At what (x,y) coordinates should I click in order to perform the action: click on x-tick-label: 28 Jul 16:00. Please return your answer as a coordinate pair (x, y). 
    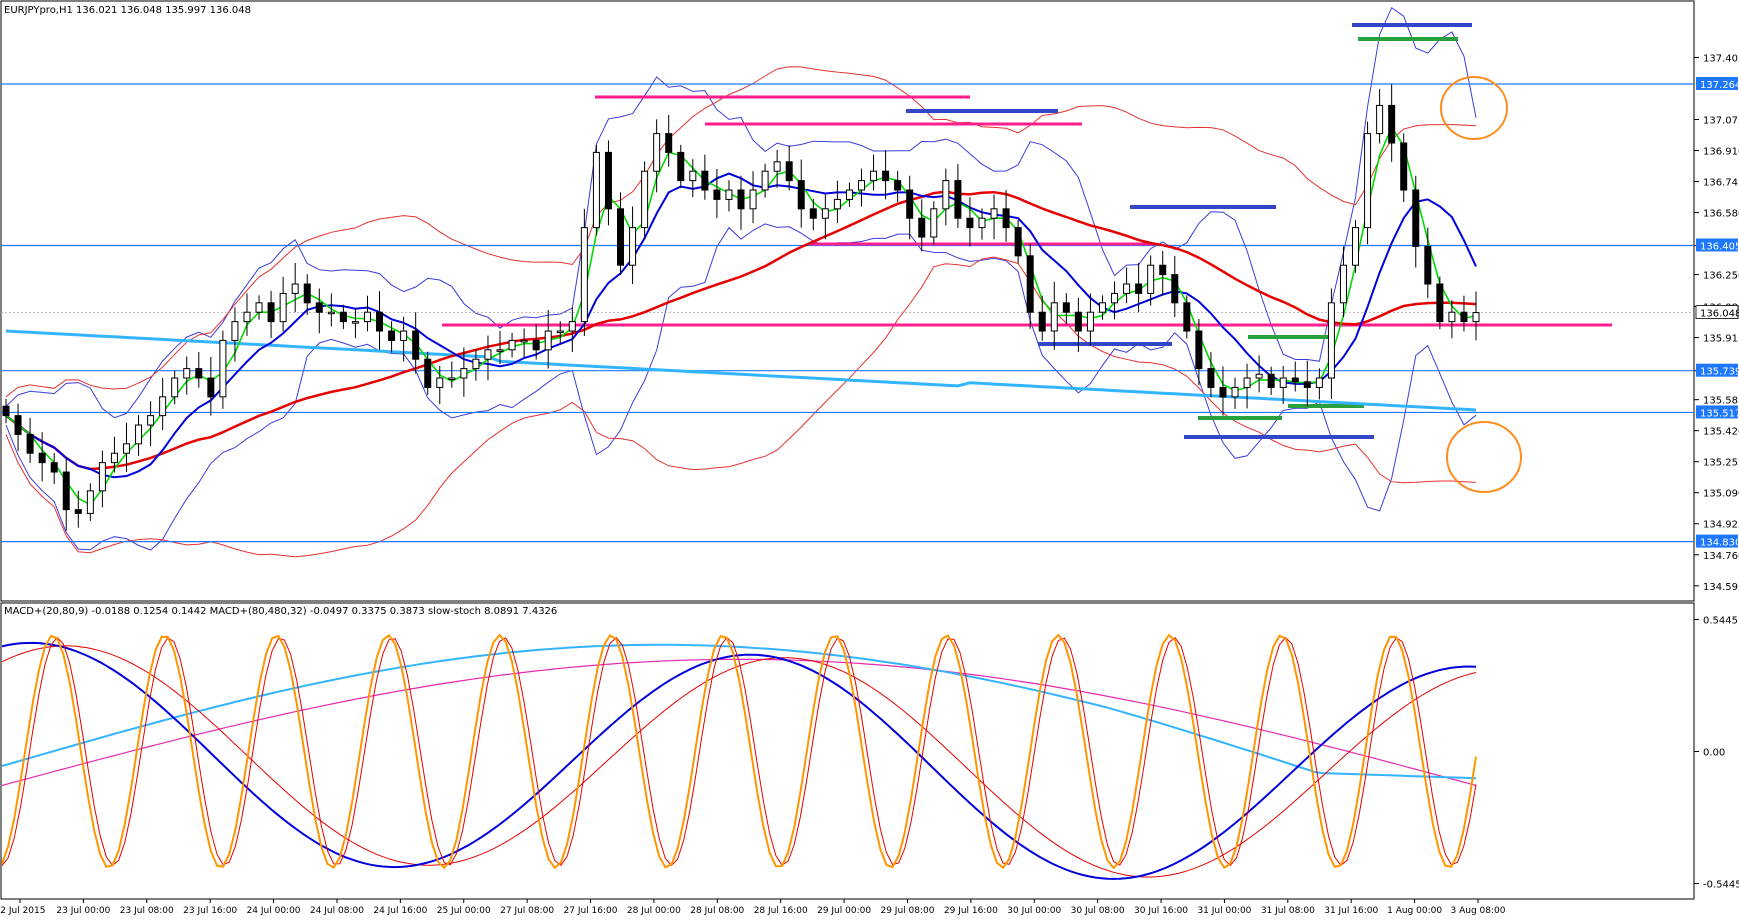
    Looking at the image, I should click on (781, 911).